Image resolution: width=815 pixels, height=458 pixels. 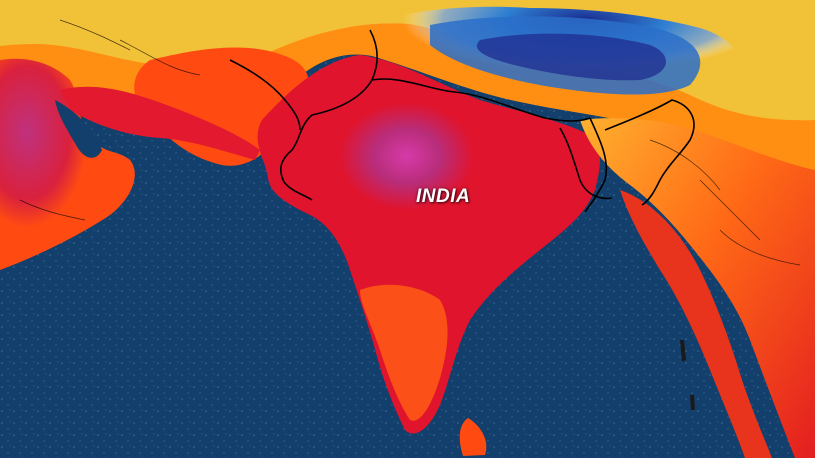 What do you see at coordinates (402, 169) in the screenshot?
I see `india-hot-core` at bounding box center [402, 169].